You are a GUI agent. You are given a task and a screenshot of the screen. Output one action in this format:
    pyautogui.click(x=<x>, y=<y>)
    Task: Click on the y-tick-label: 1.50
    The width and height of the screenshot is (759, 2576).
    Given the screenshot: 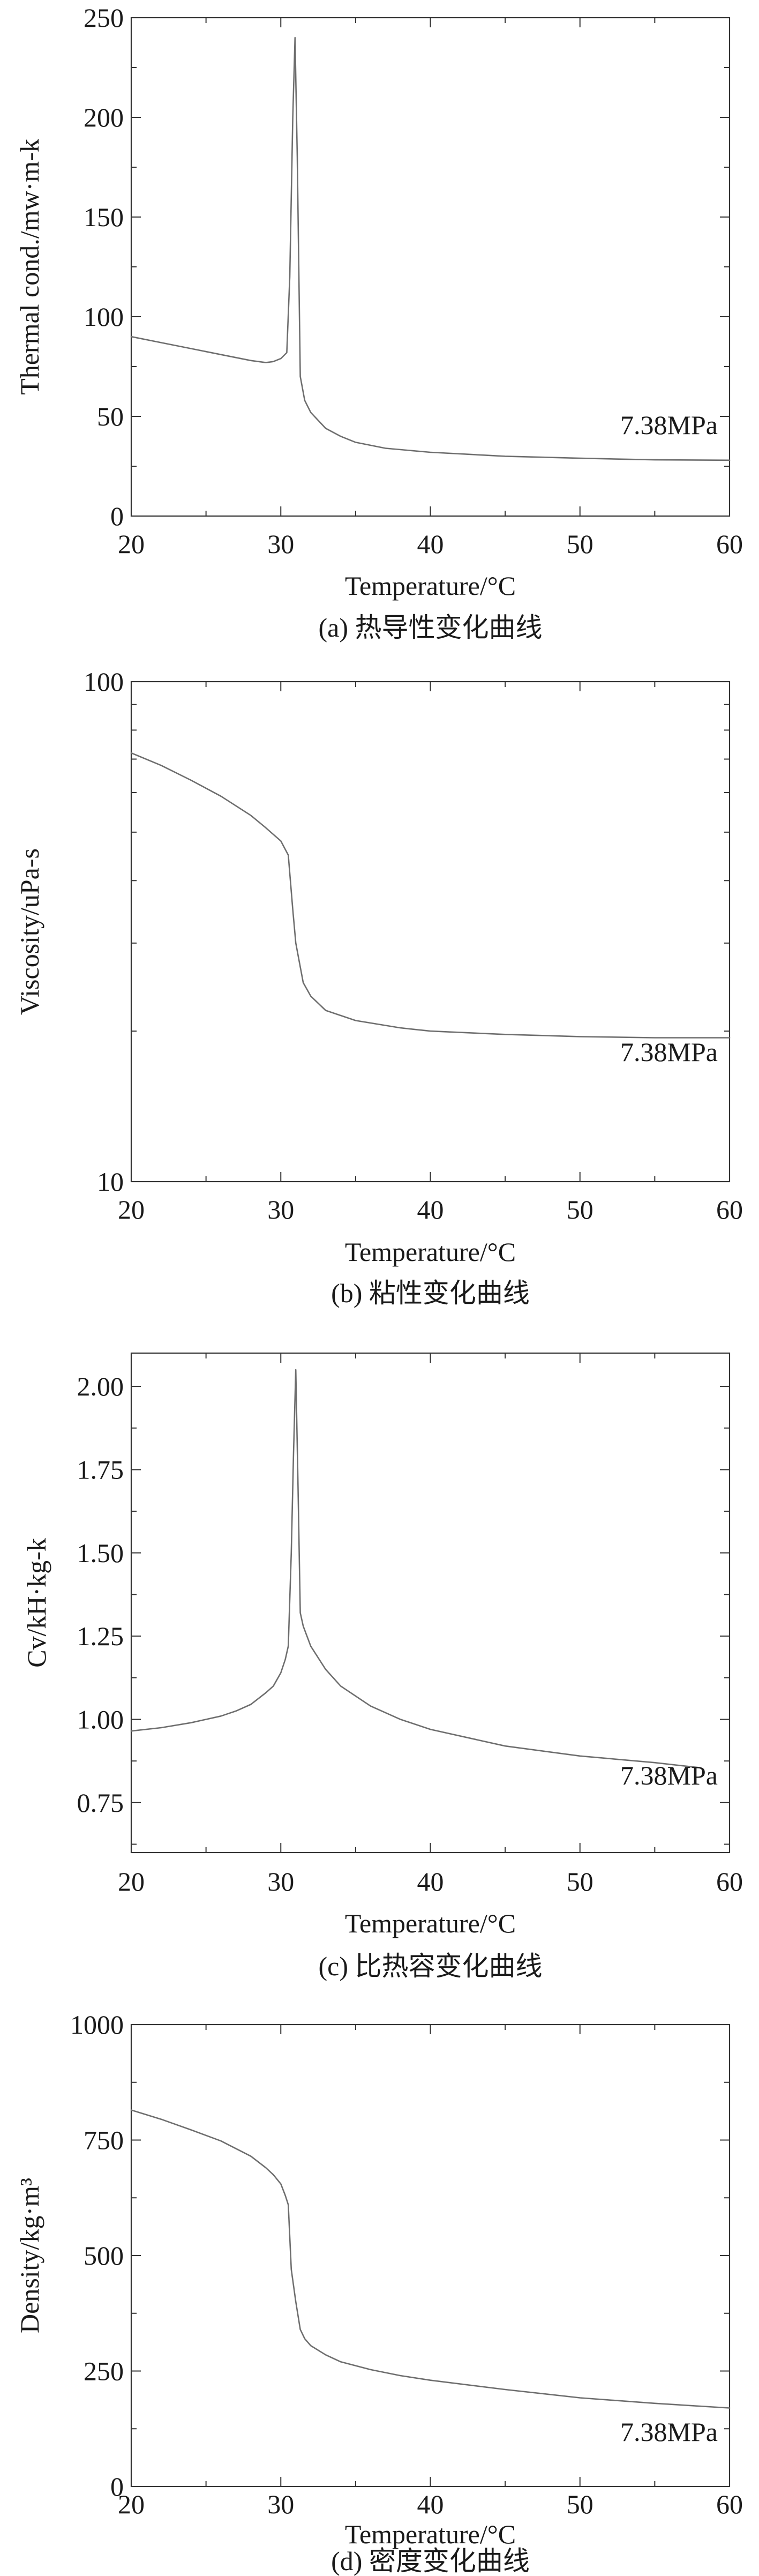 What is the action you would take?
    pyautogui.click(x=100, y=1553)
    